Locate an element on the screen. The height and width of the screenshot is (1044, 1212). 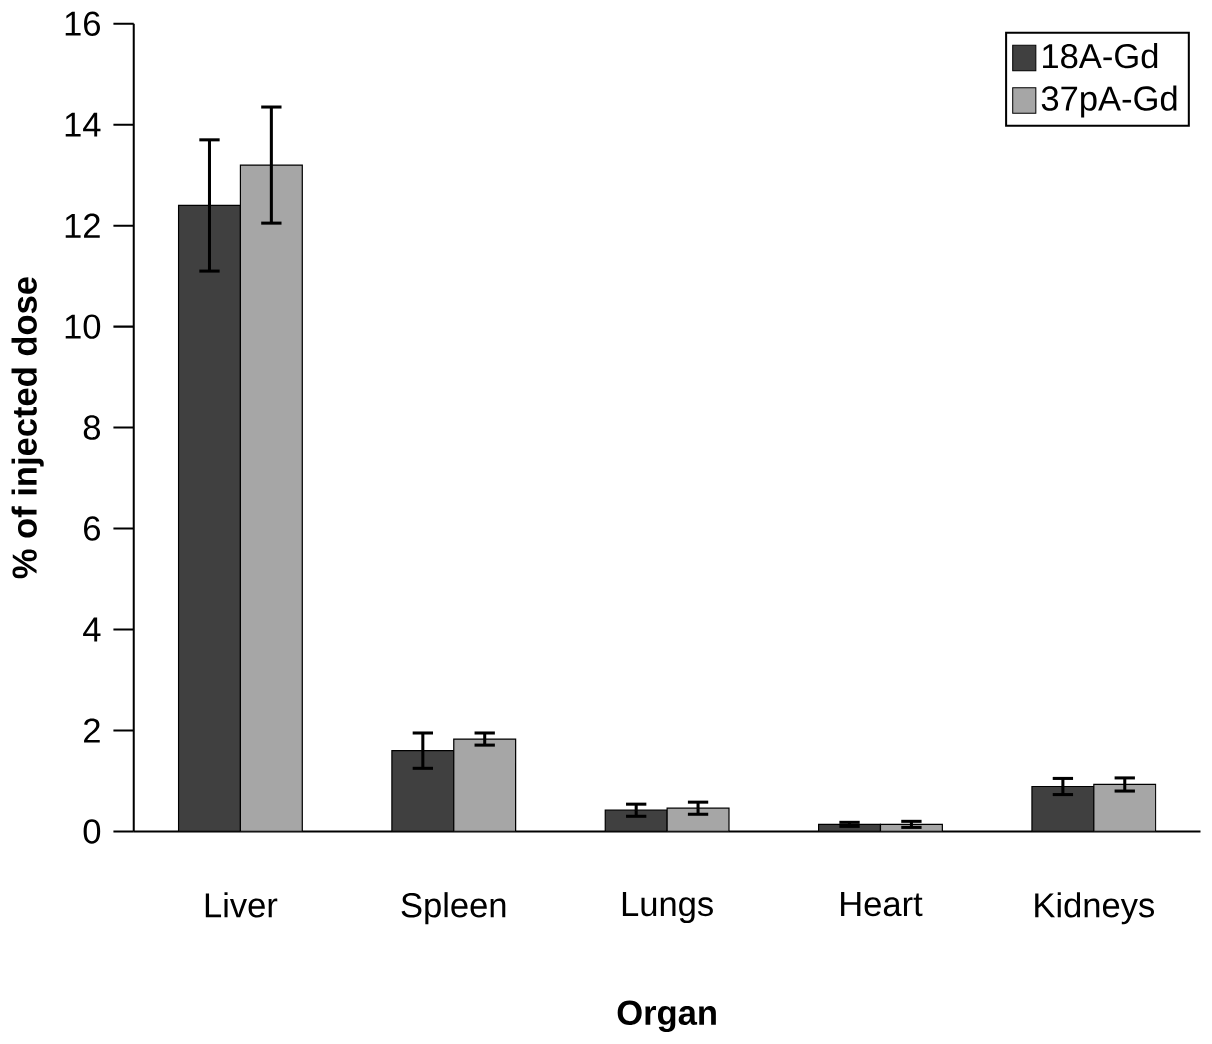
x-tick-label: Liver is located at coordinates (241, 905).